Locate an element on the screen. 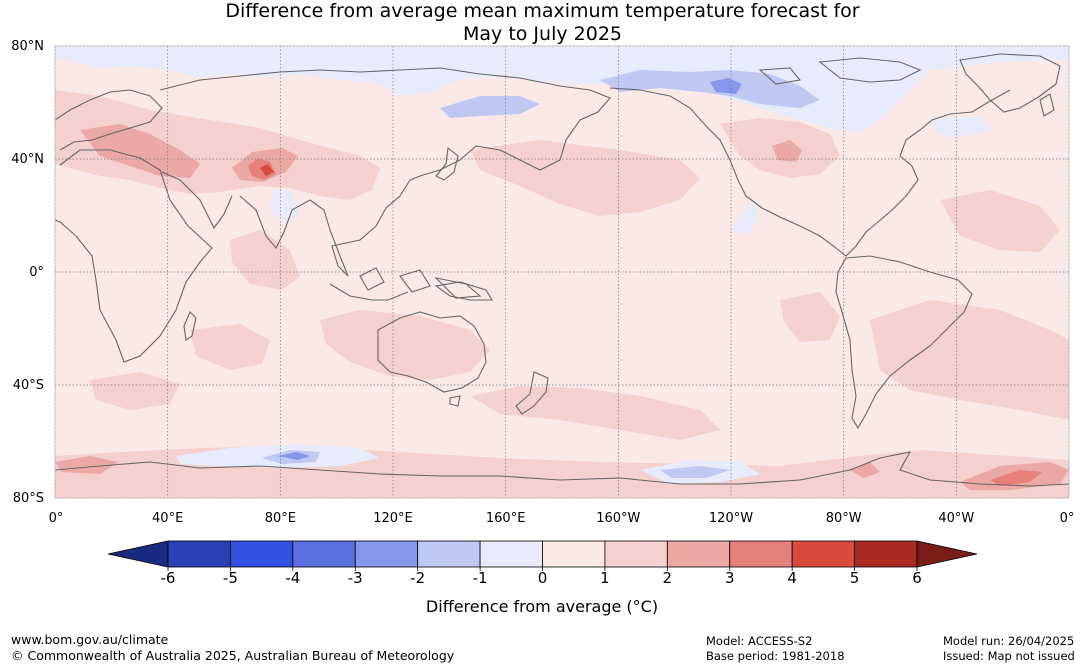 This screenshot has width=1085, height=667. longitude-labels: 0° 40°E 80°E 120°E 160°E 160°W 120°W 80°W 40°W 0° is located at coordinates (562, 518).